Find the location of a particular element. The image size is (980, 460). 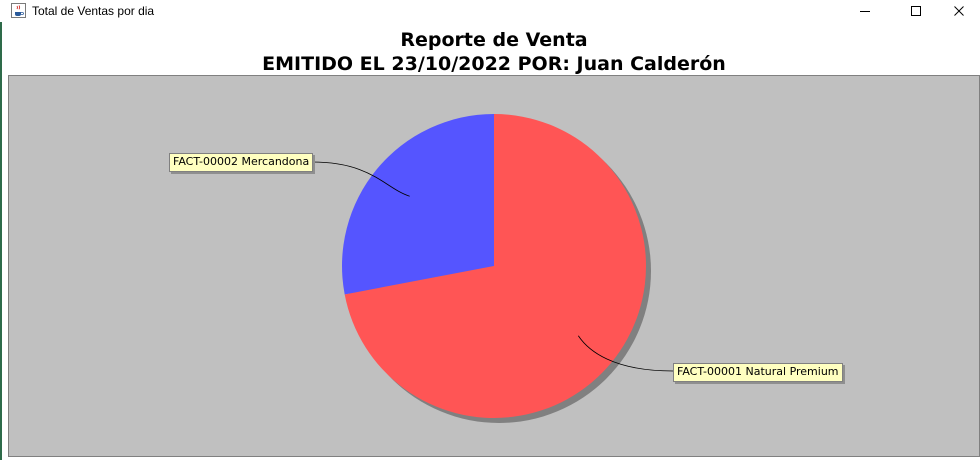

minimize-icon is located at coordinates (865, 11).